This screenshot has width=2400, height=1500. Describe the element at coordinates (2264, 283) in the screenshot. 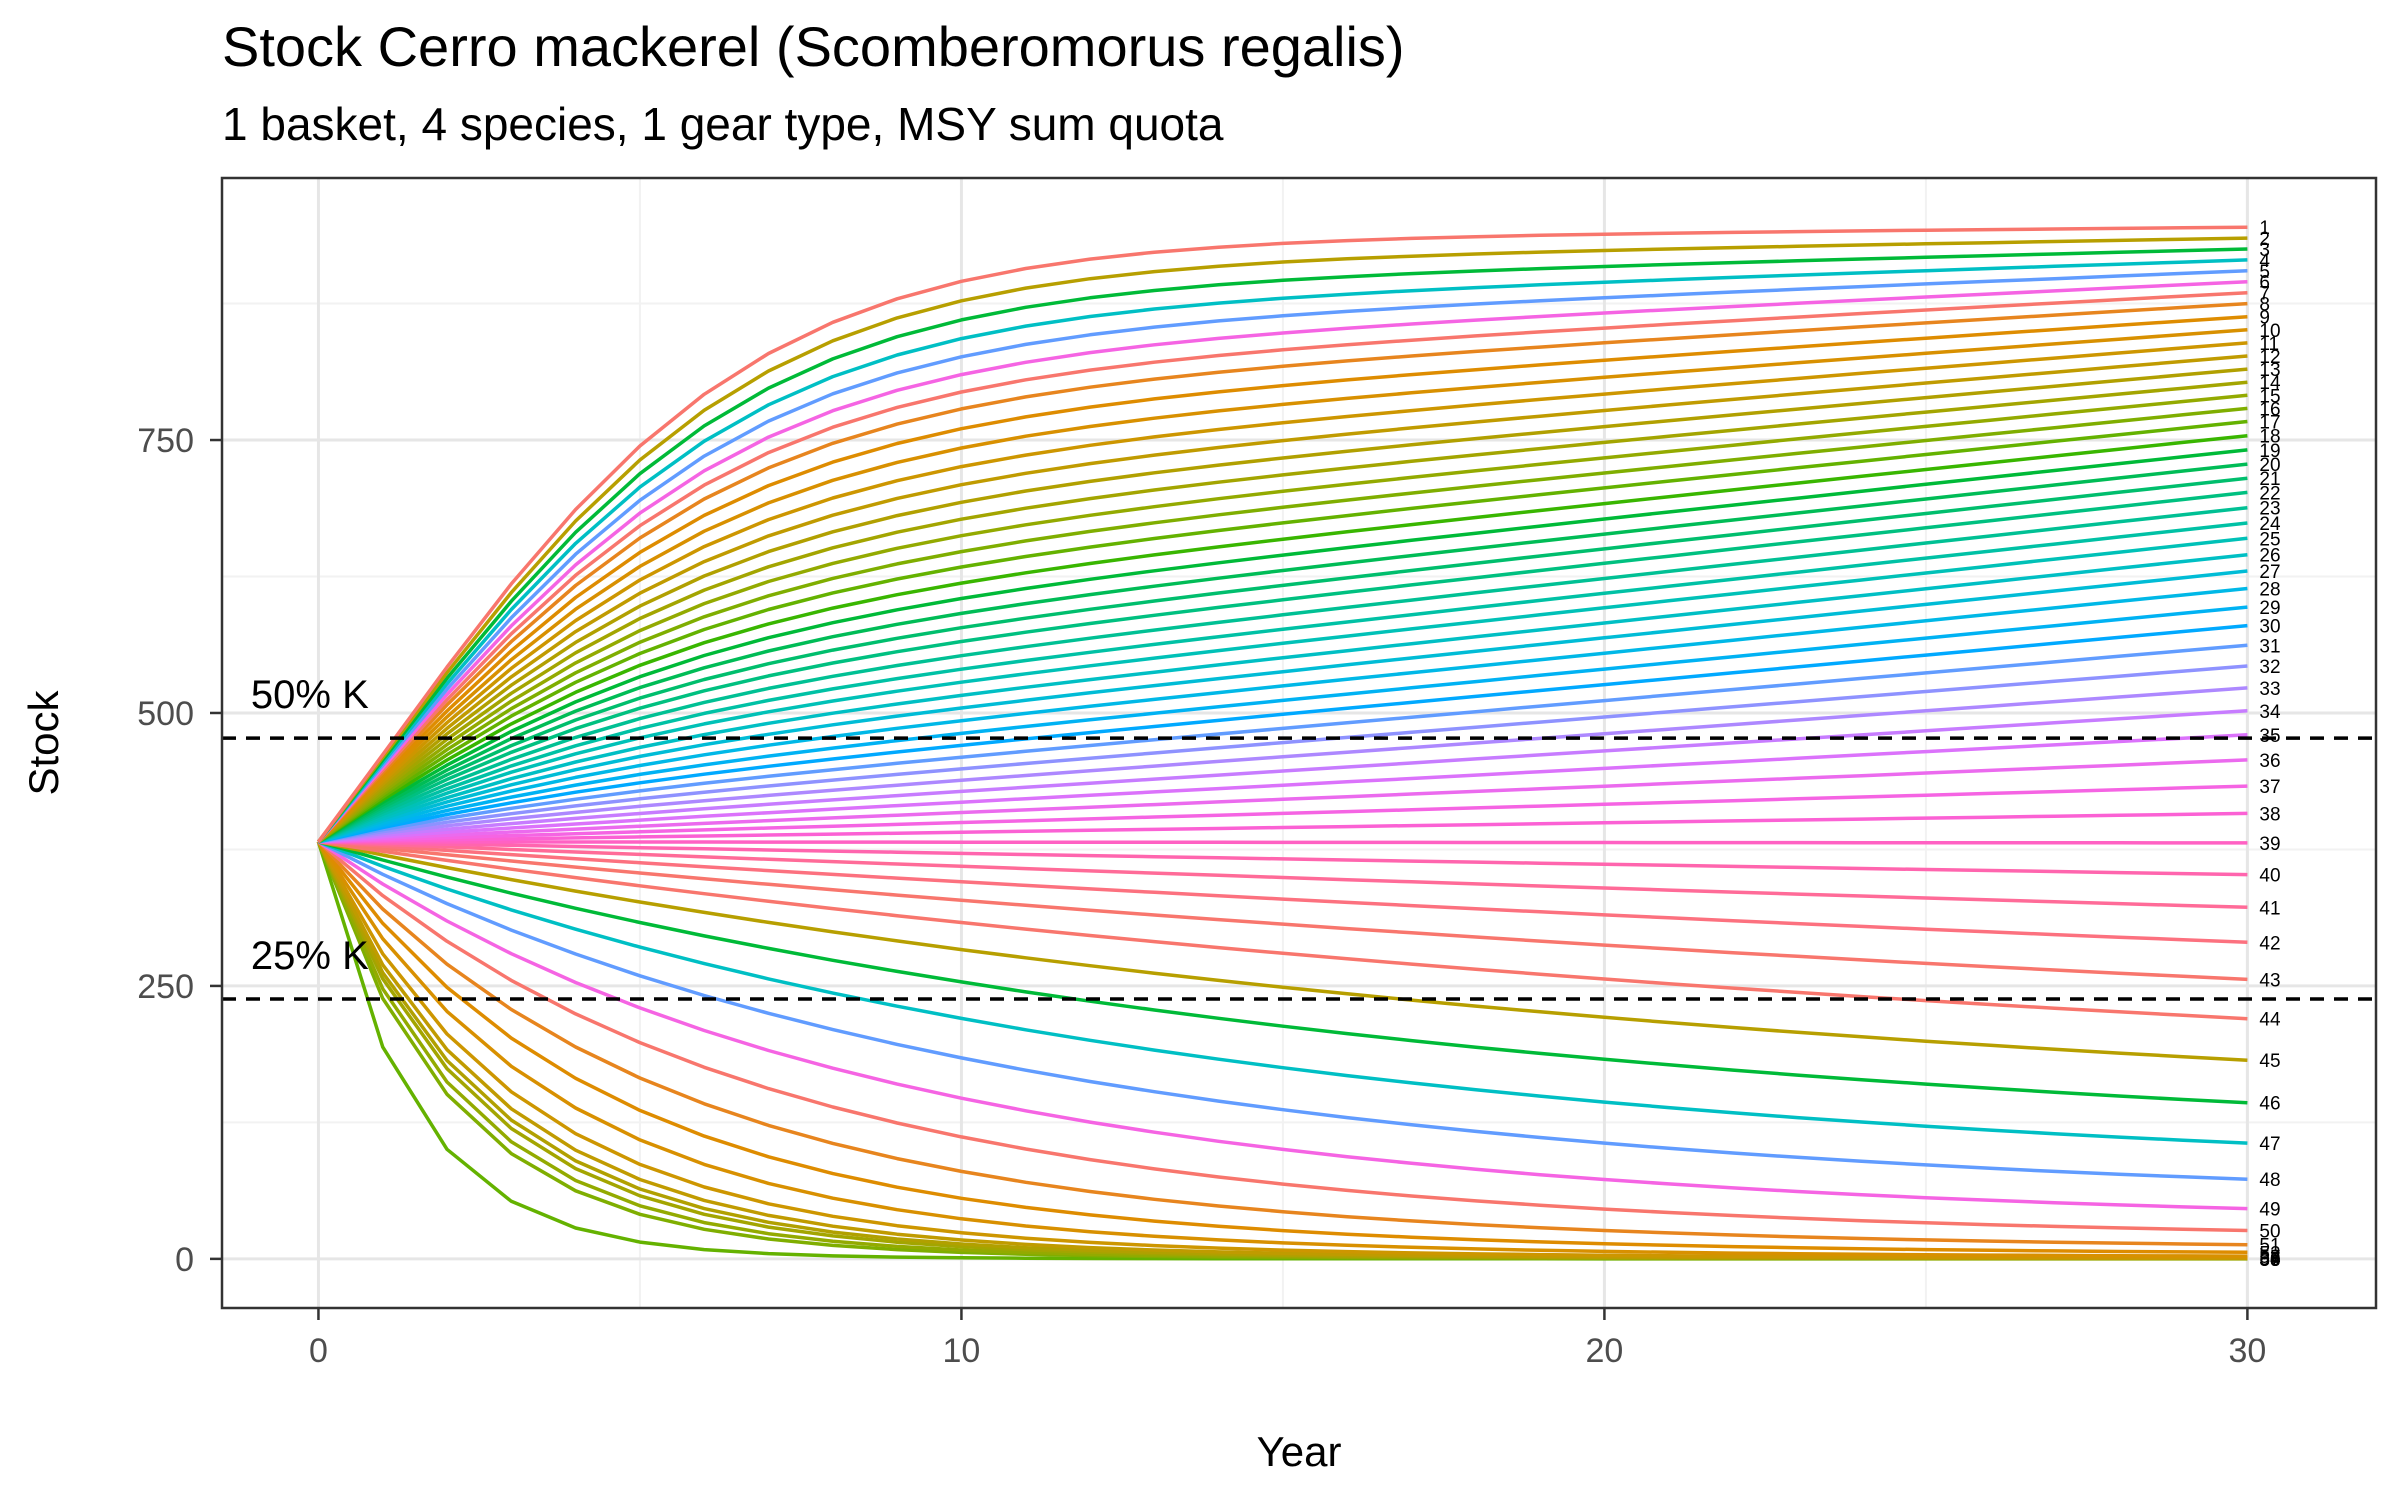

I see `series-end-label-6: 6` at that location.